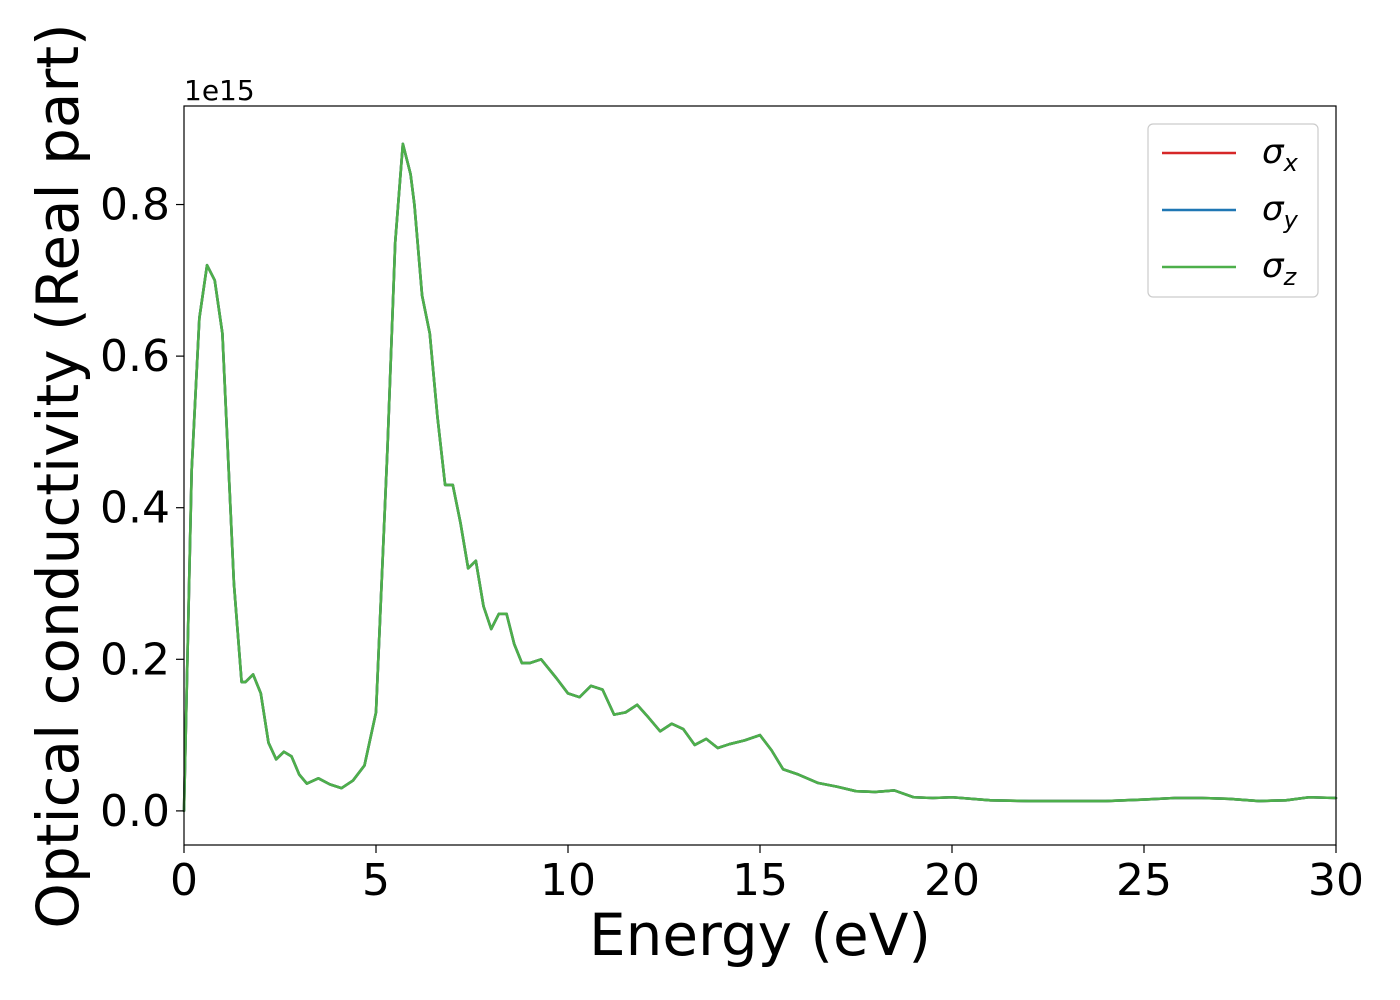 This screenshot has width=1400, height=1000. What do you see at coordinates (219, 90) in the screenshot?
I see `y-offset-label: 1e15` at bounding box center [219, 90].